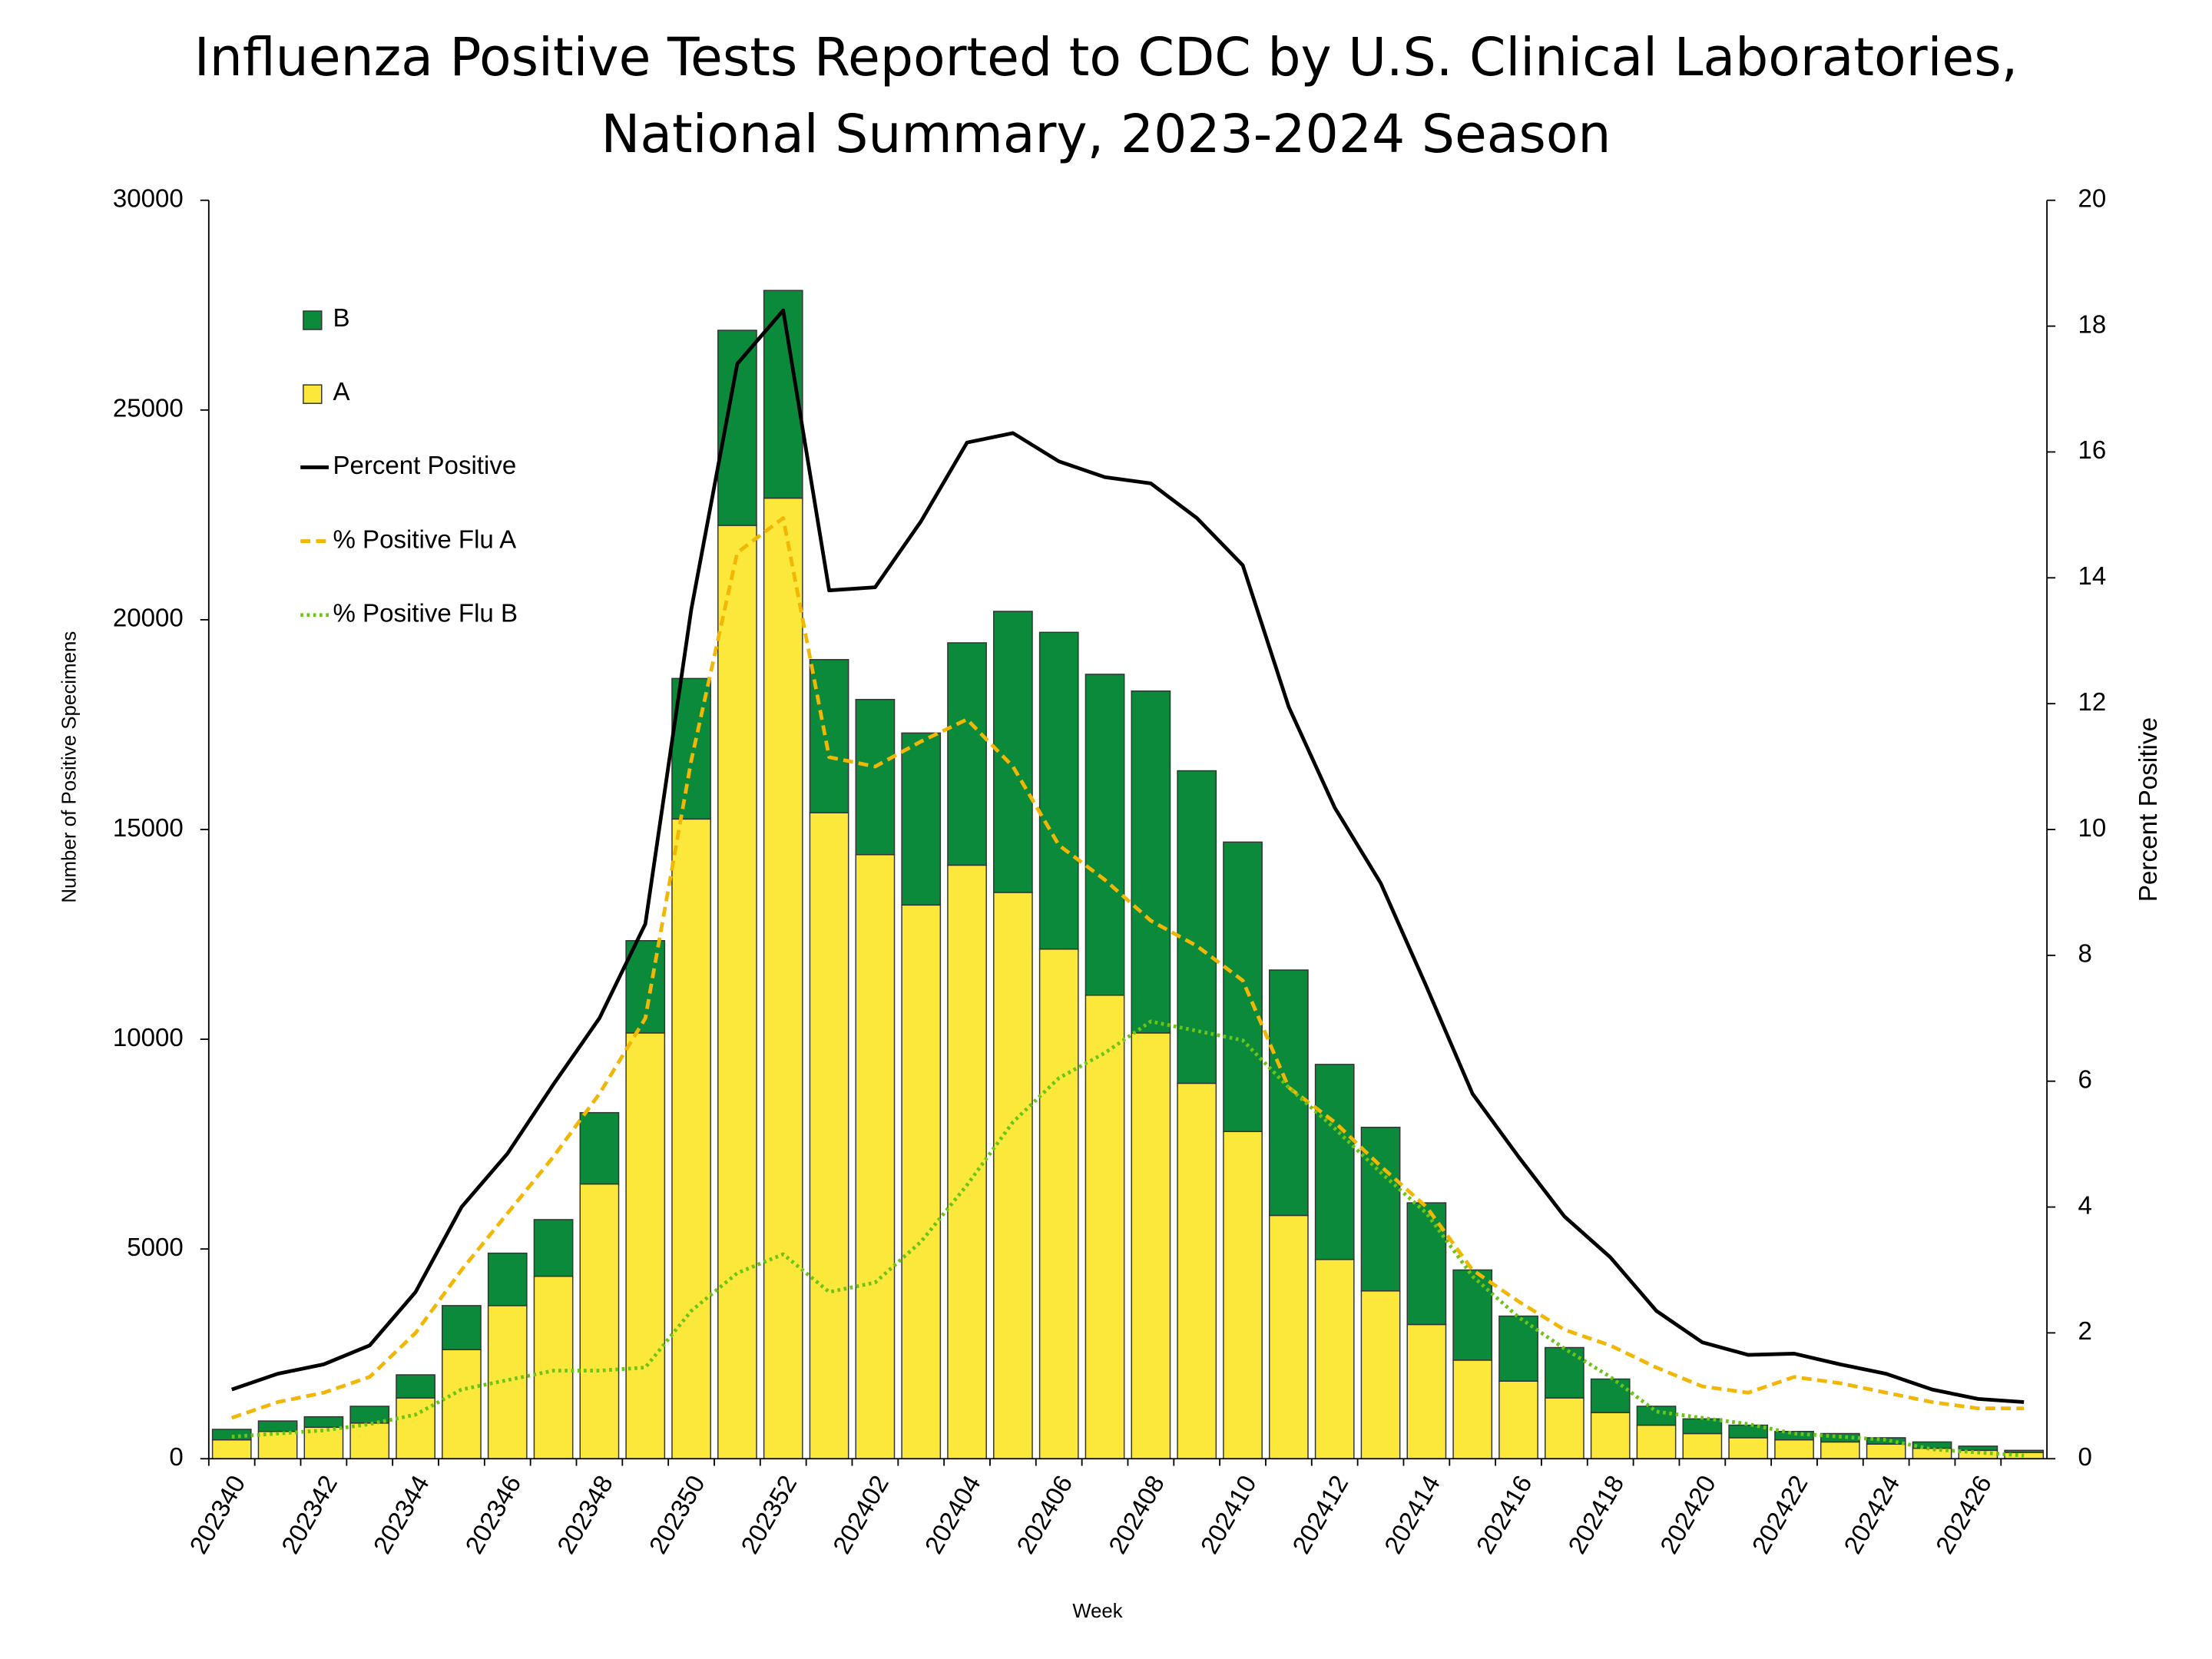 The width and height of the screenshot is (2212, 1659). Describe the element at coordinates (341, 392) in the screenshot. I see `legend-label: A` at that location.